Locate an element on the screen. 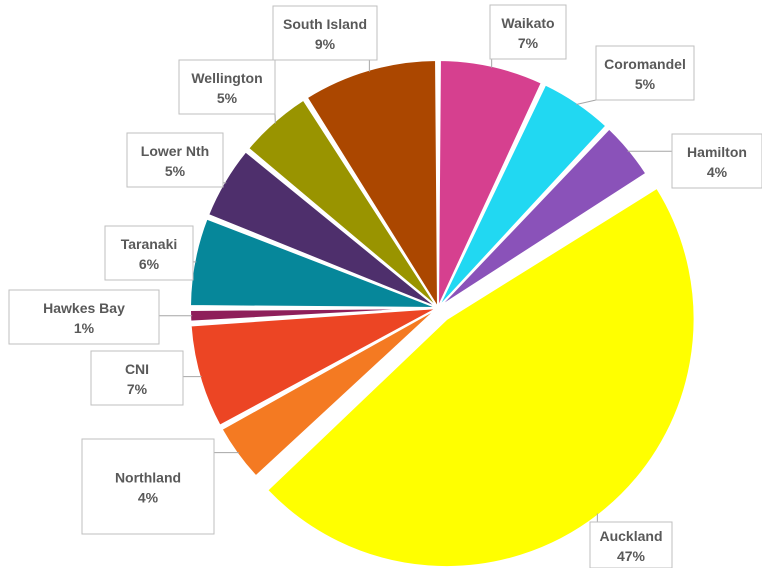 Image resolution: width=762 pixels, height=568 pixels. data-label-callout: South Island 9% is located at coordinates (325, 33).